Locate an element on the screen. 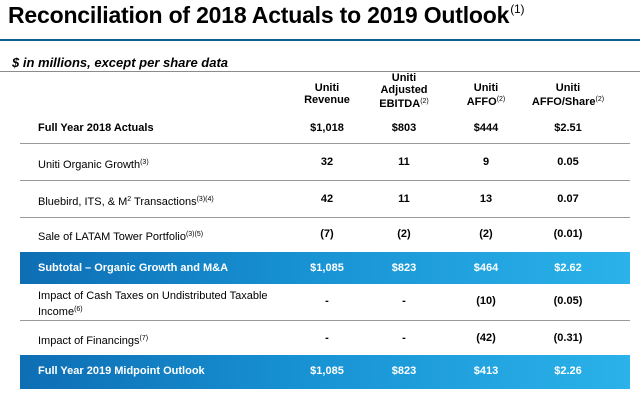 The height and width of the screenshot is (402, 640). cell-value: (0.05) is located at coordinates (568, 301).